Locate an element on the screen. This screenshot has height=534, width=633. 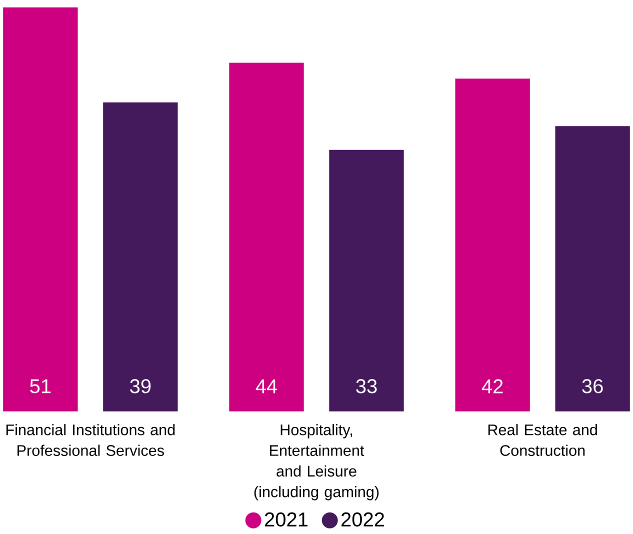
data-label: 33 is located at coordinates (366, 386).